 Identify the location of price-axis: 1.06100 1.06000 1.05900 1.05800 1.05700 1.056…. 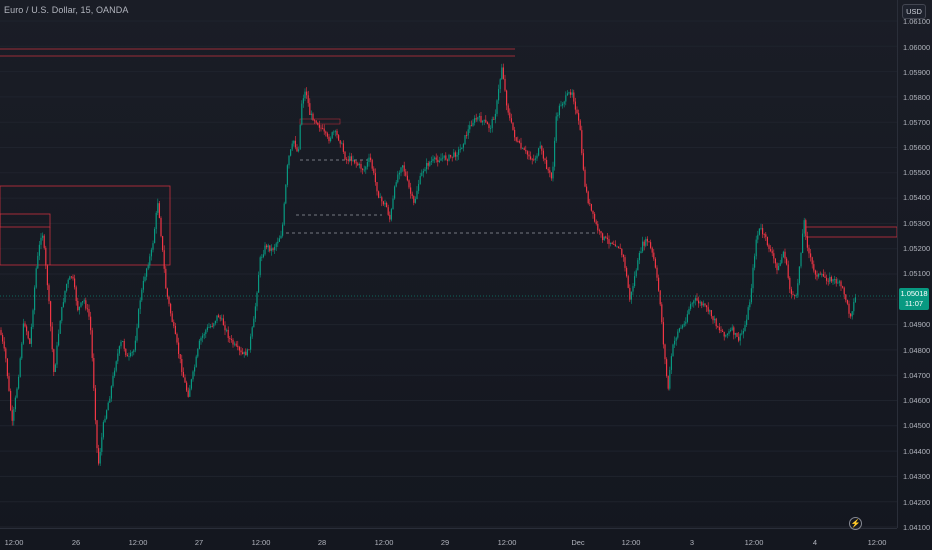
(914, 266).